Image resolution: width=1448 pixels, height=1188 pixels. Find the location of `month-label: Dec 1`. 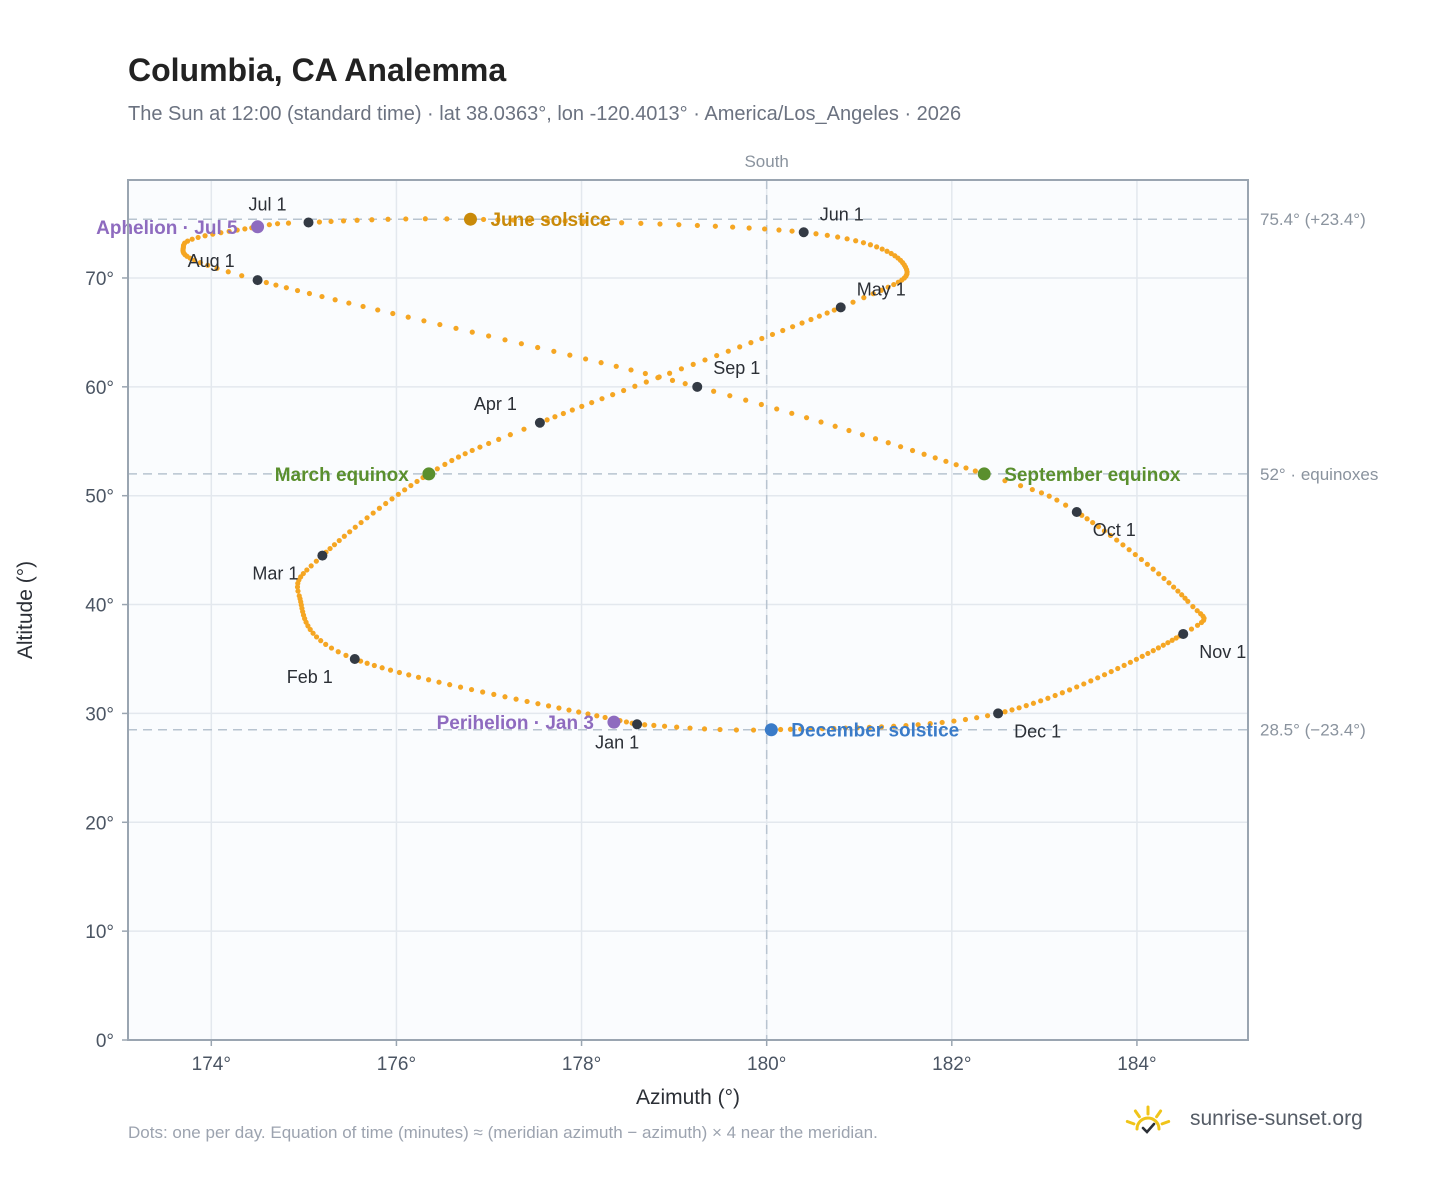

month-label: Dec 1 is located at coordinates (1037, 731).